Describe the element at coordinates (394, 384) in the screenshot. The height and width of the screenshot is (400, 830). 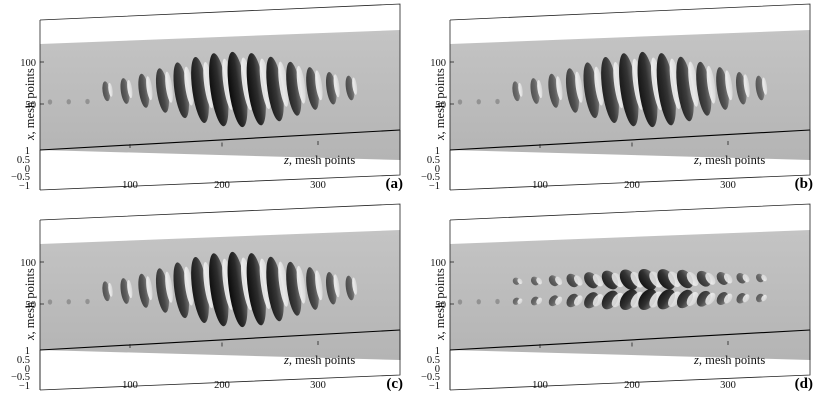
I see `panel-label: (c)` at that location.